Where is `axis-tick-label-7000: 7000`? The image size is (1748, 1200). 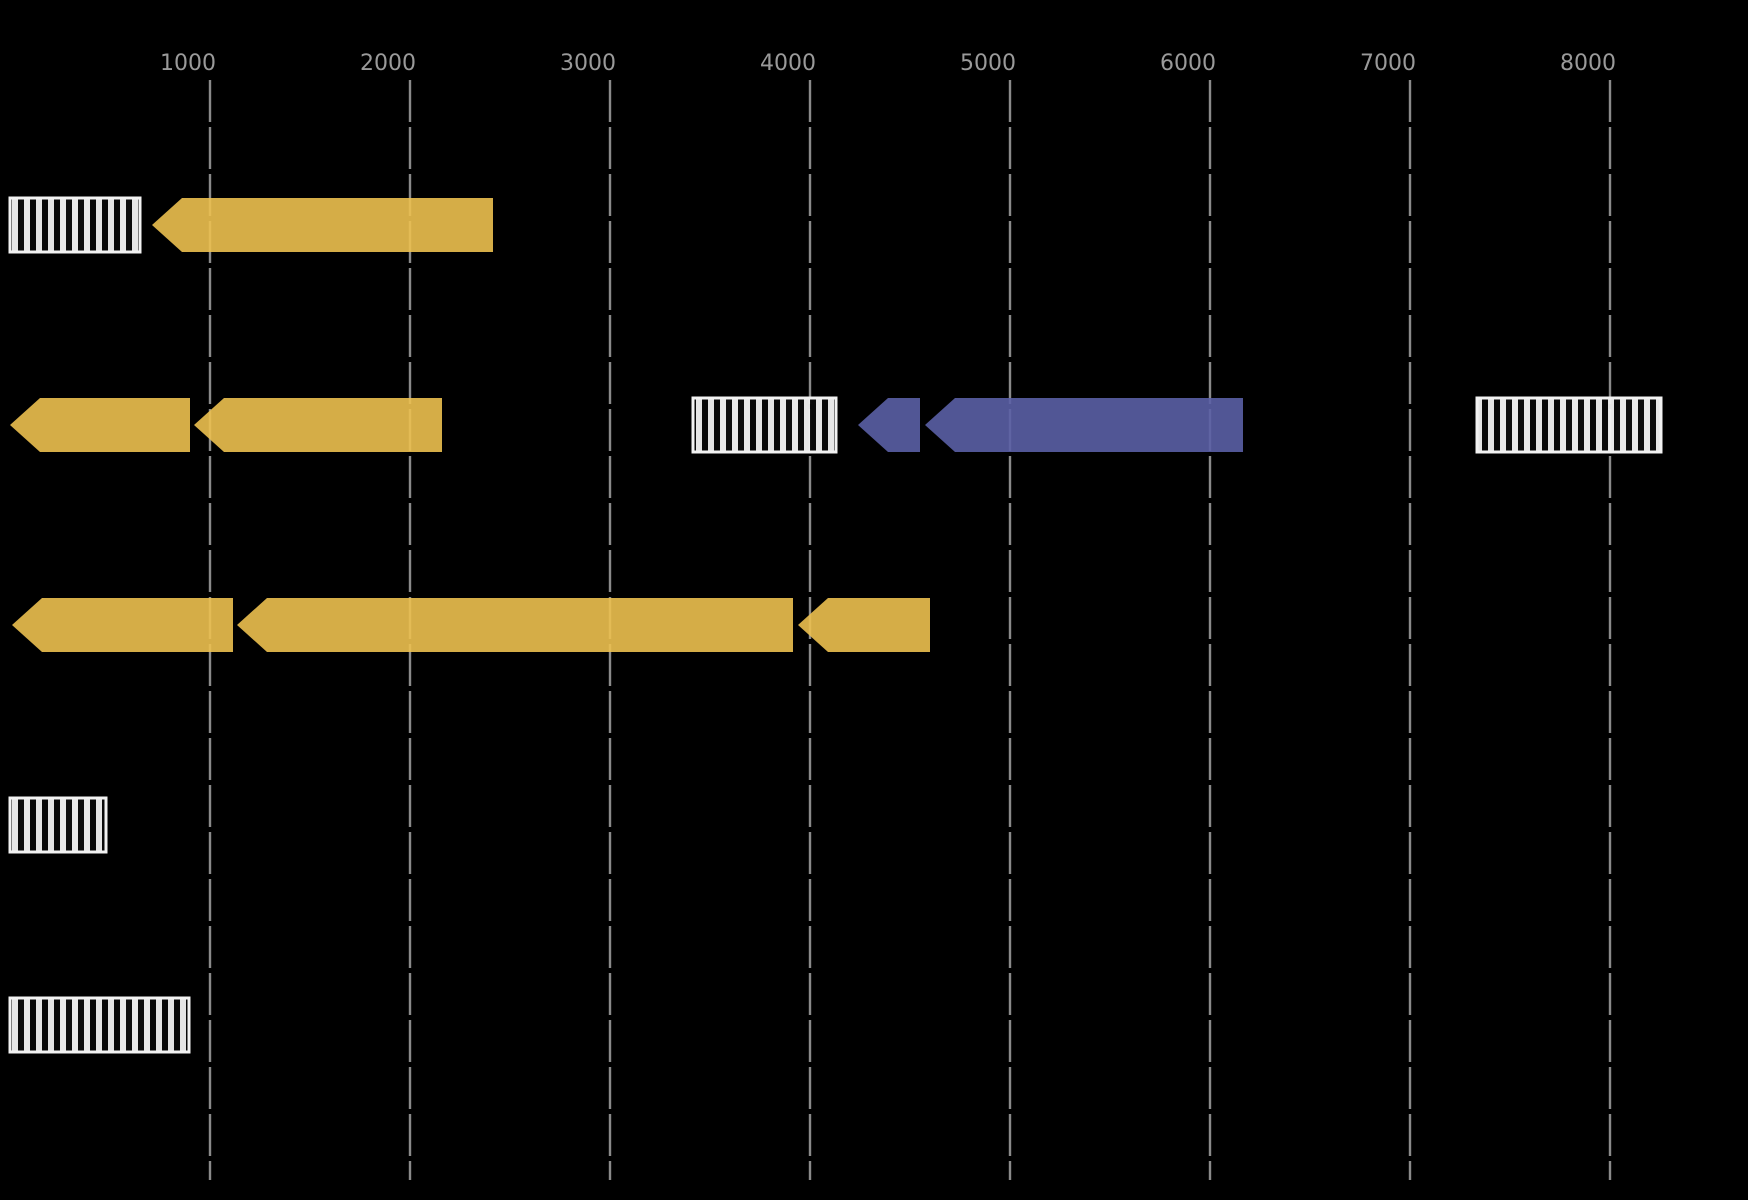 axis-tick-label-7000: 7000 is located at coordinates (1388, 63).